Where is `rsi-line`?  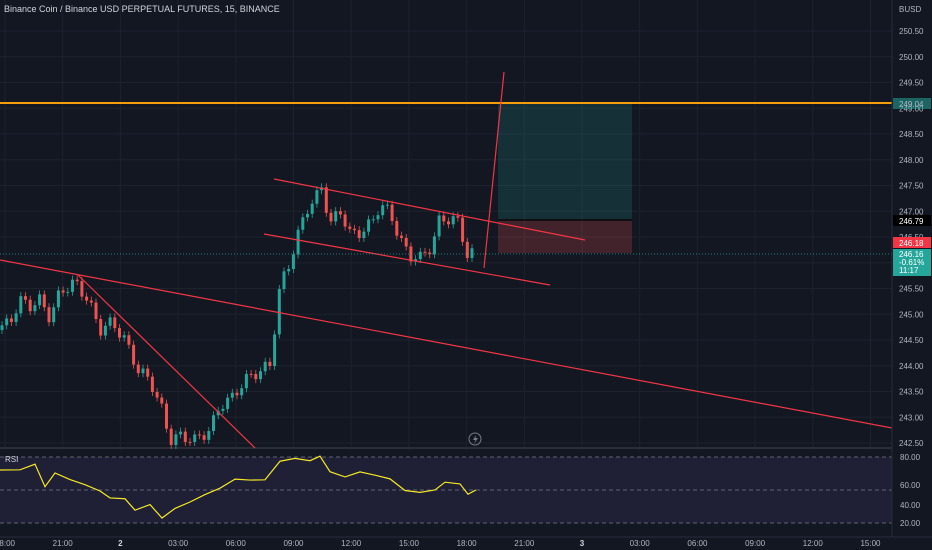
rsi-line is located at coordinates (238, 487).